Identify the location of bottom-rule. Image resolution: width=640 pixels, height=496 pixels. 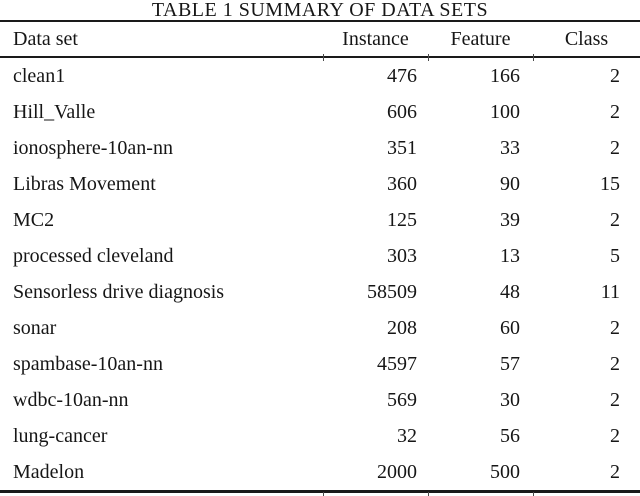
(320, 491).